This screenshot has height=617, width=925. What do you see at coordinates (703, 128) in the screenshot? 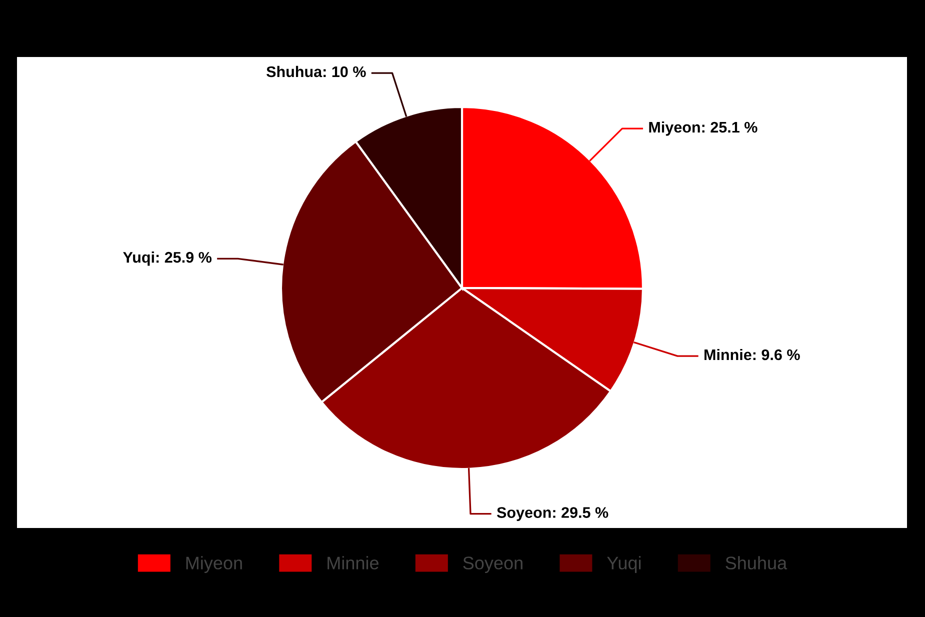
I see `data-label: Miyeon: 25.1 %` at bounding box center [703, 128].